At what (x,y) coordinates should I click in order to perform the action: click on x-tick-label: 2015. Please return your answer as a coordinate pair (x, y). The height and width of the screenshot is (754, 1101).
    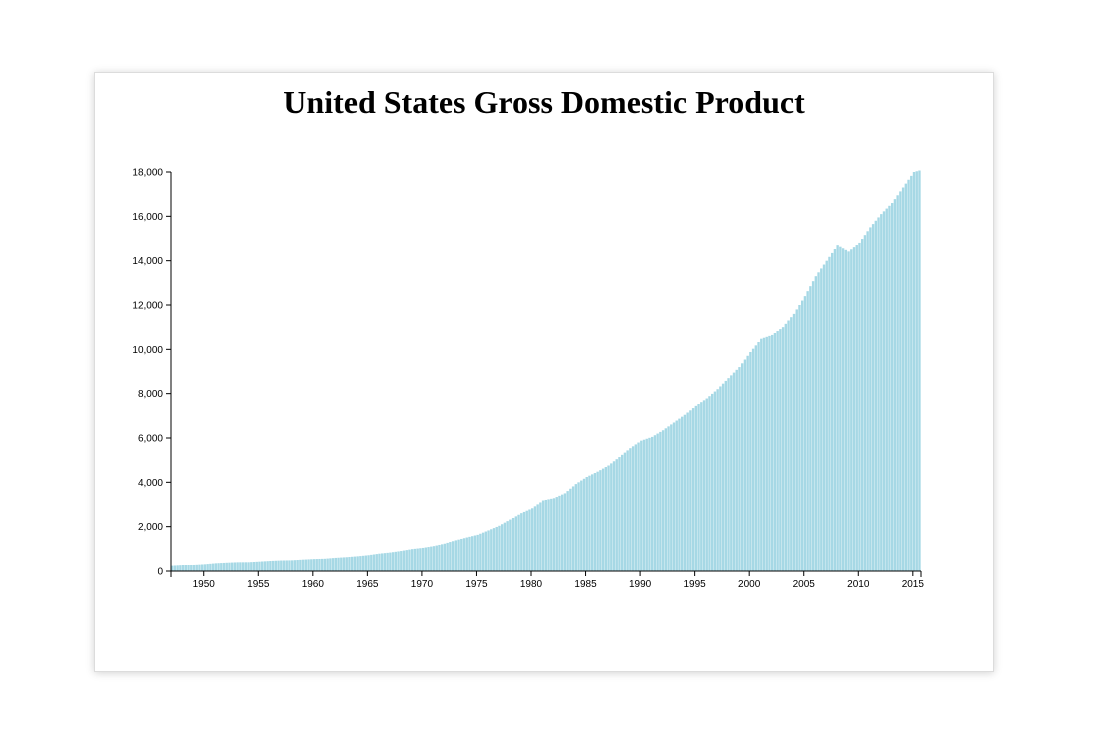
    Looking at the image, I should click on (913, 584).